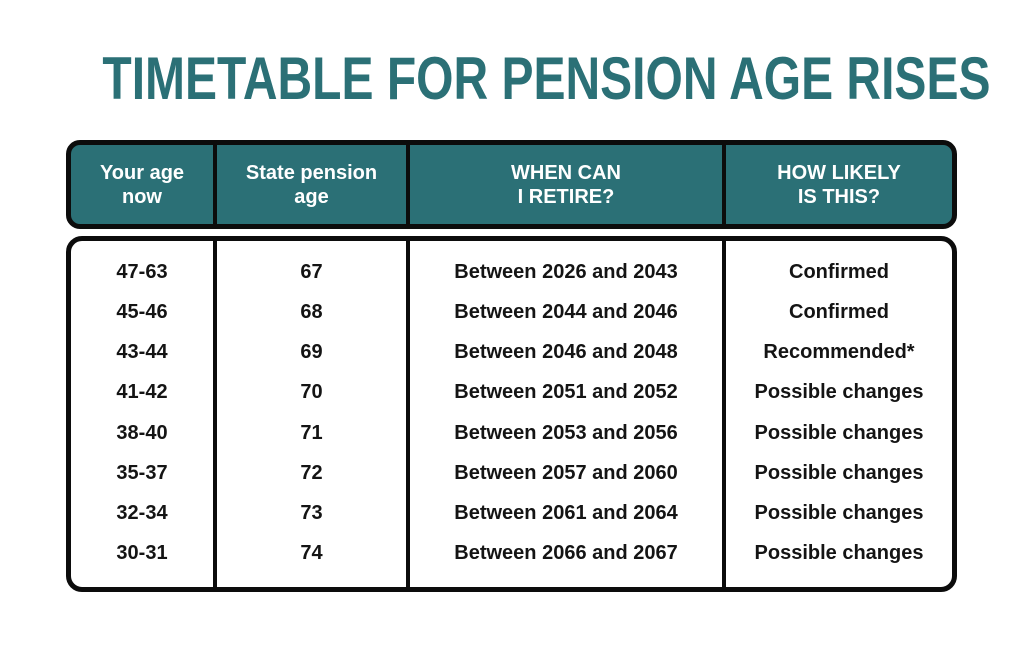 The height and width of the screenshot is (659, 1024). I want to click on body-column-your-age-now: 47-63 45-46 43-44 41-42 38-40 35-37 32-34 30-31, so click(144, 414).